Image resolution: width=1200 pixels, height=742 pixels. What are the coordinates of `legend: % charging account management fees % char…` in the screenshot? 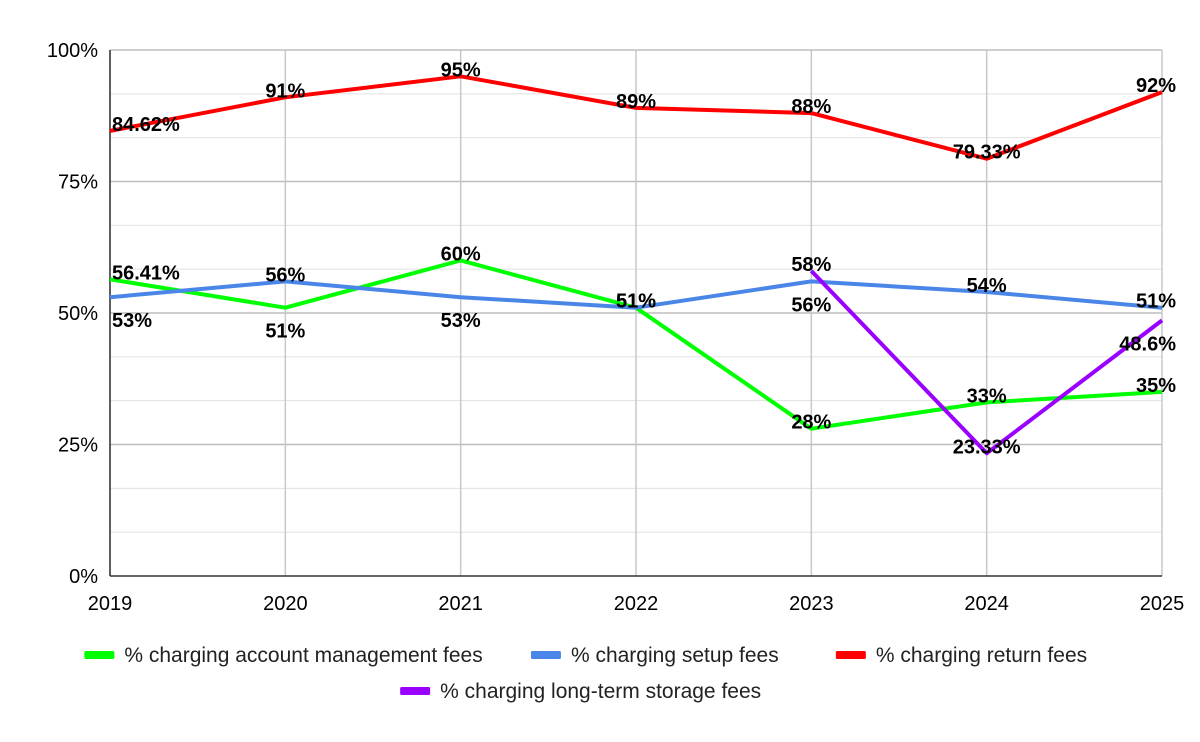 It's located at (585, 673).